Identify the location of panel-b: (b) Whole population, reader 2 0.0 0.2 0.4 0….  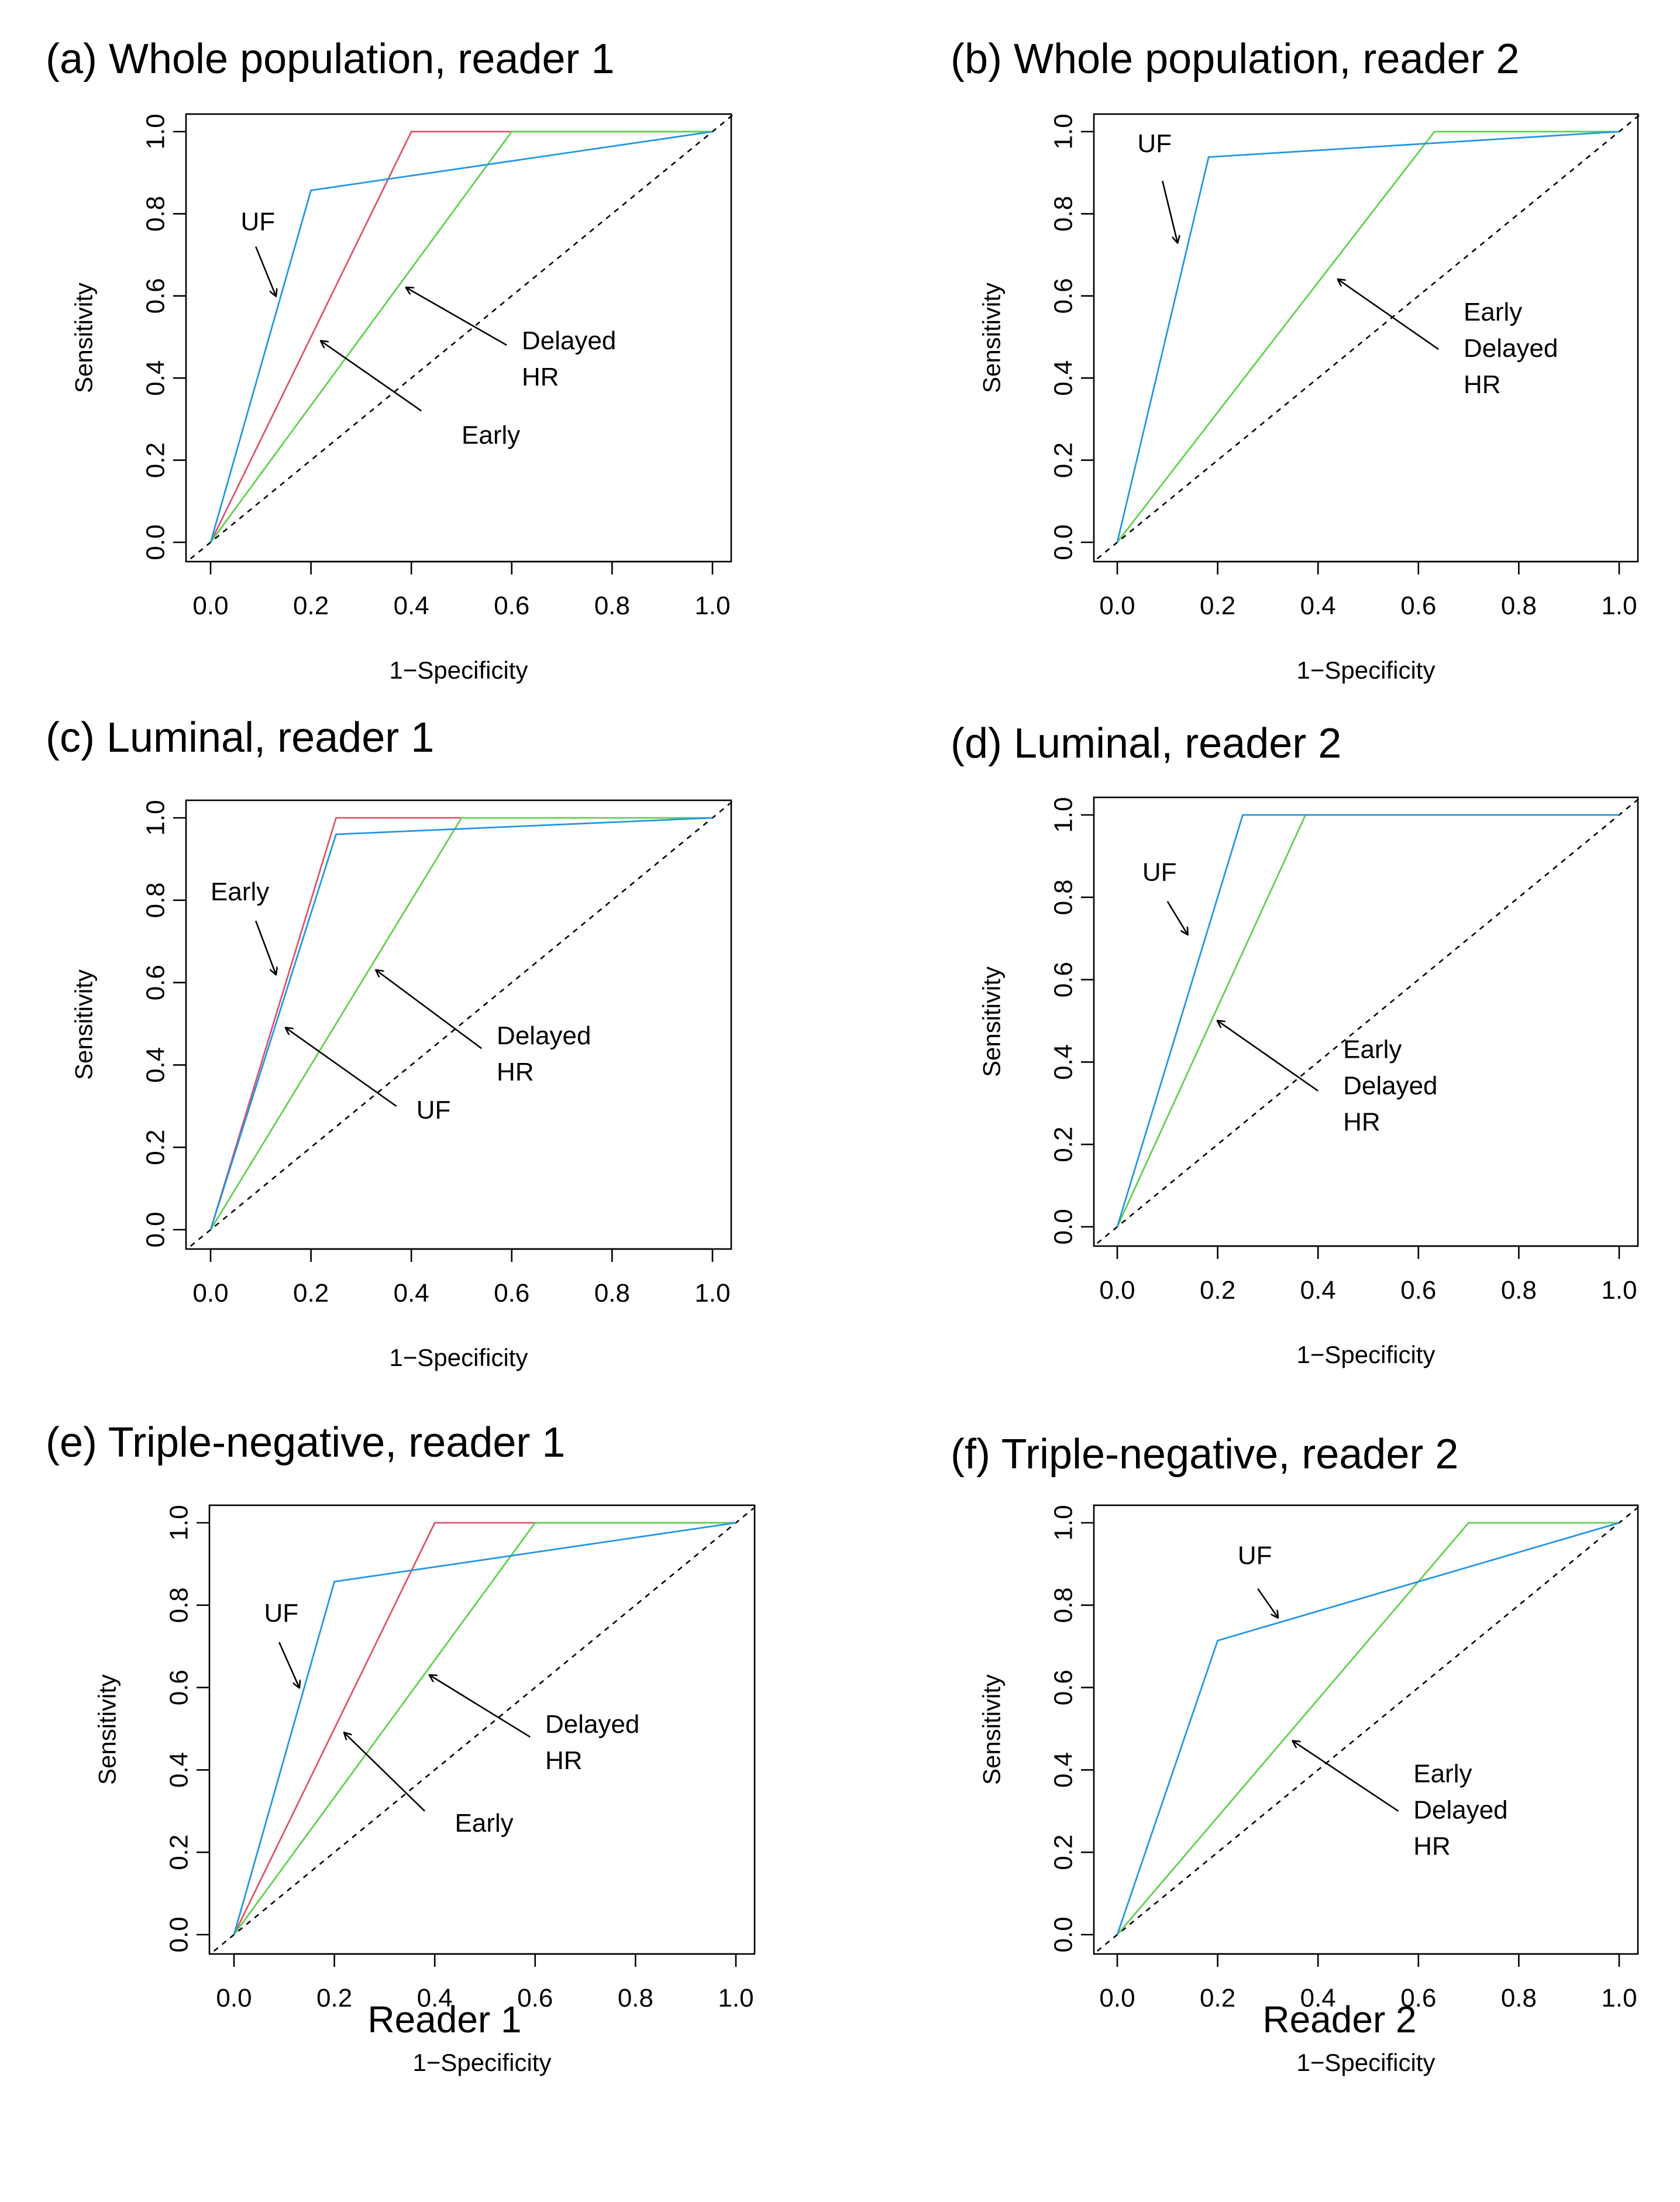
(1295, 360).